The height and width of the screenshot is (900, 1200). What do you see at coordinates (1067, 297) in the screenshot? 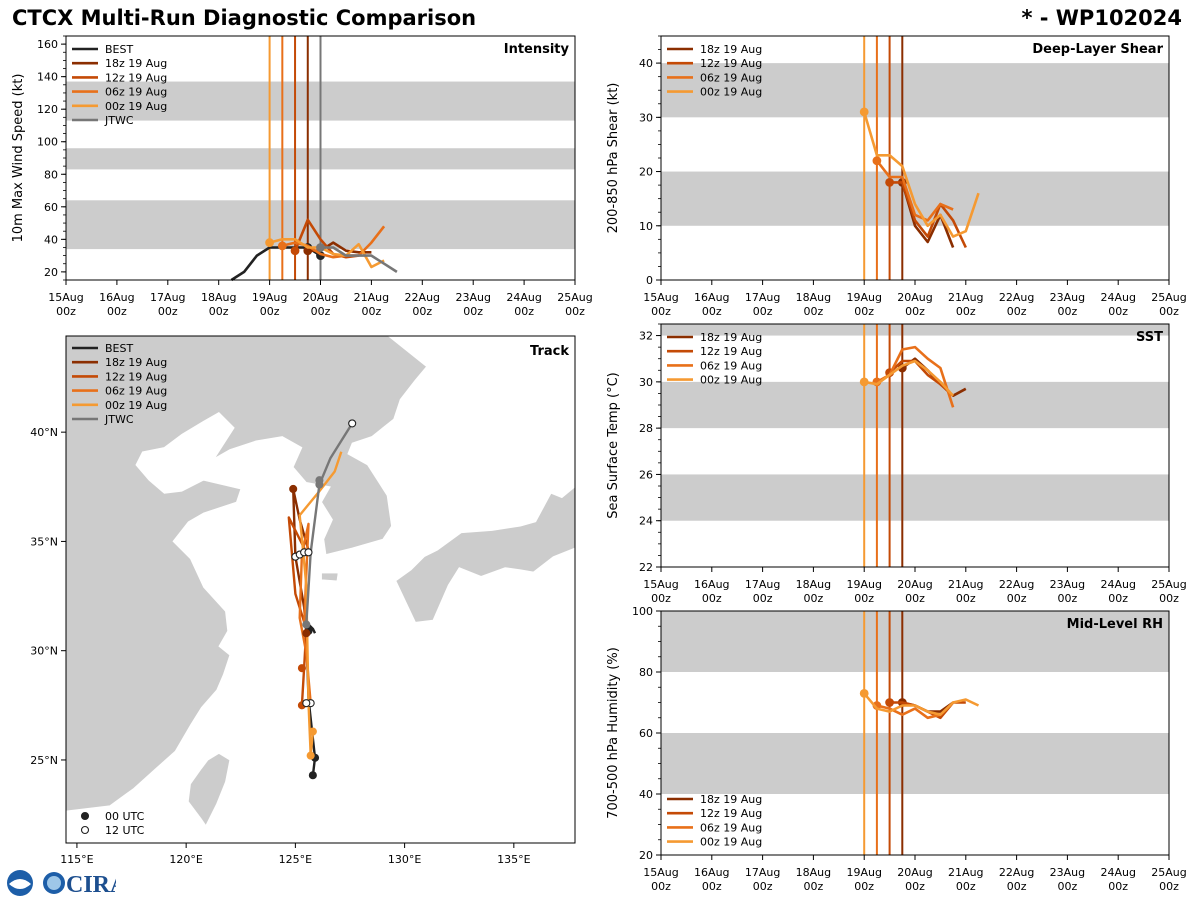
I see `shear-xtick-day: 23Aug` at bounding box center [1067, 297].